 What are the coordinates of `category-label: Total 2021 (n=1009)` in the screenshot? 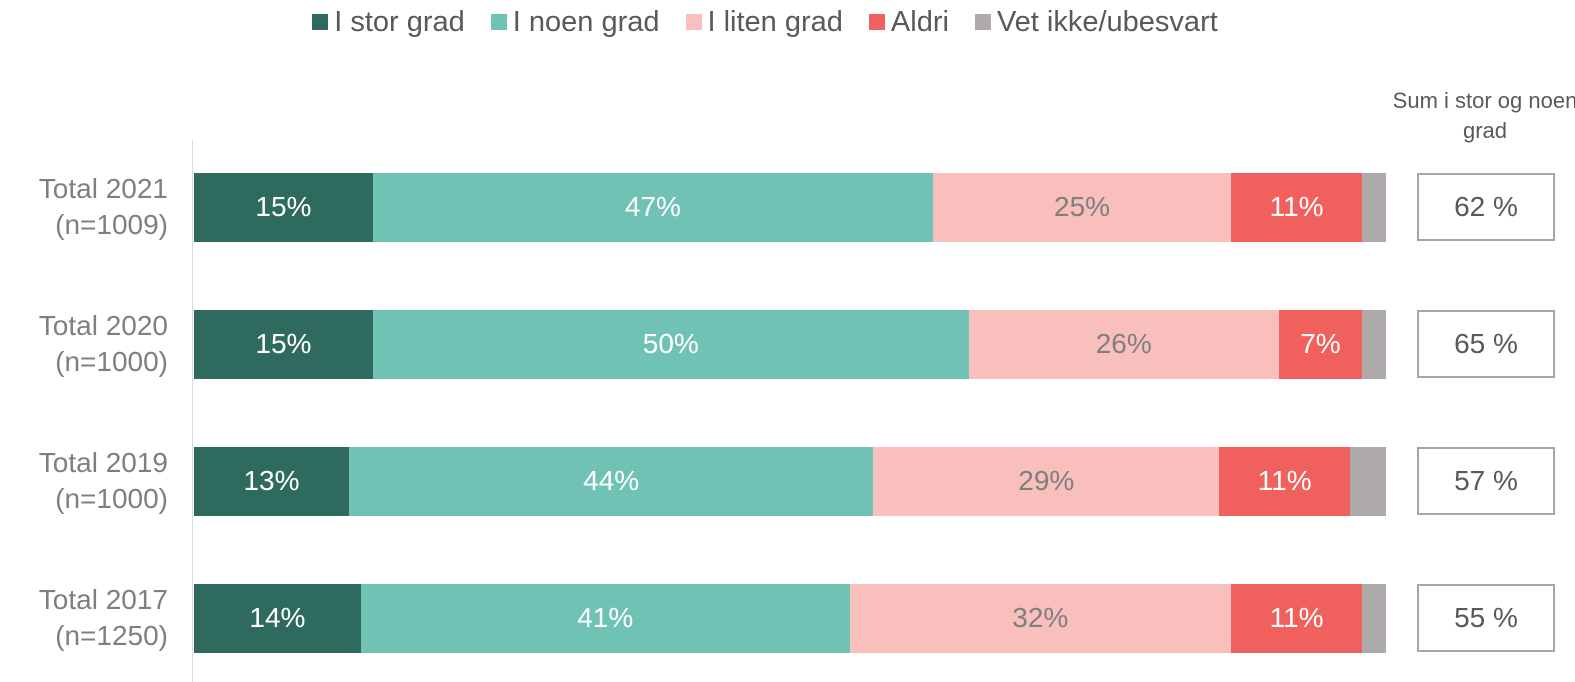 It's located at (103, 206).